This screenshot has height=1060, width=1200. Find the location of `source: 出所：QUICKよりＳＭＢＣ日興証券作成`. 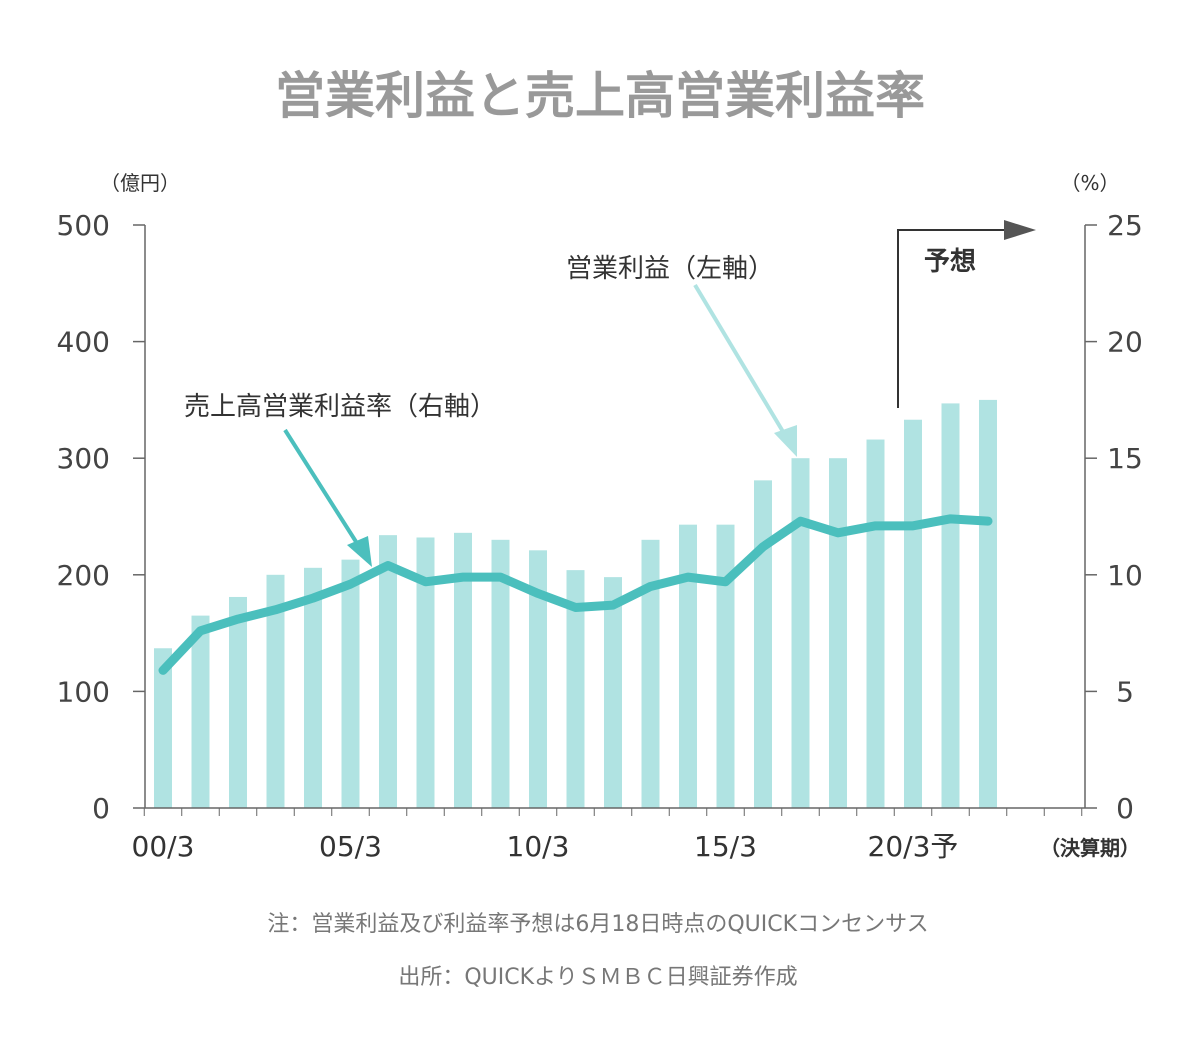

source: 出所：QUICKよりＳＭＢＣ日興証券作成 is located at coordinates (597, 977).